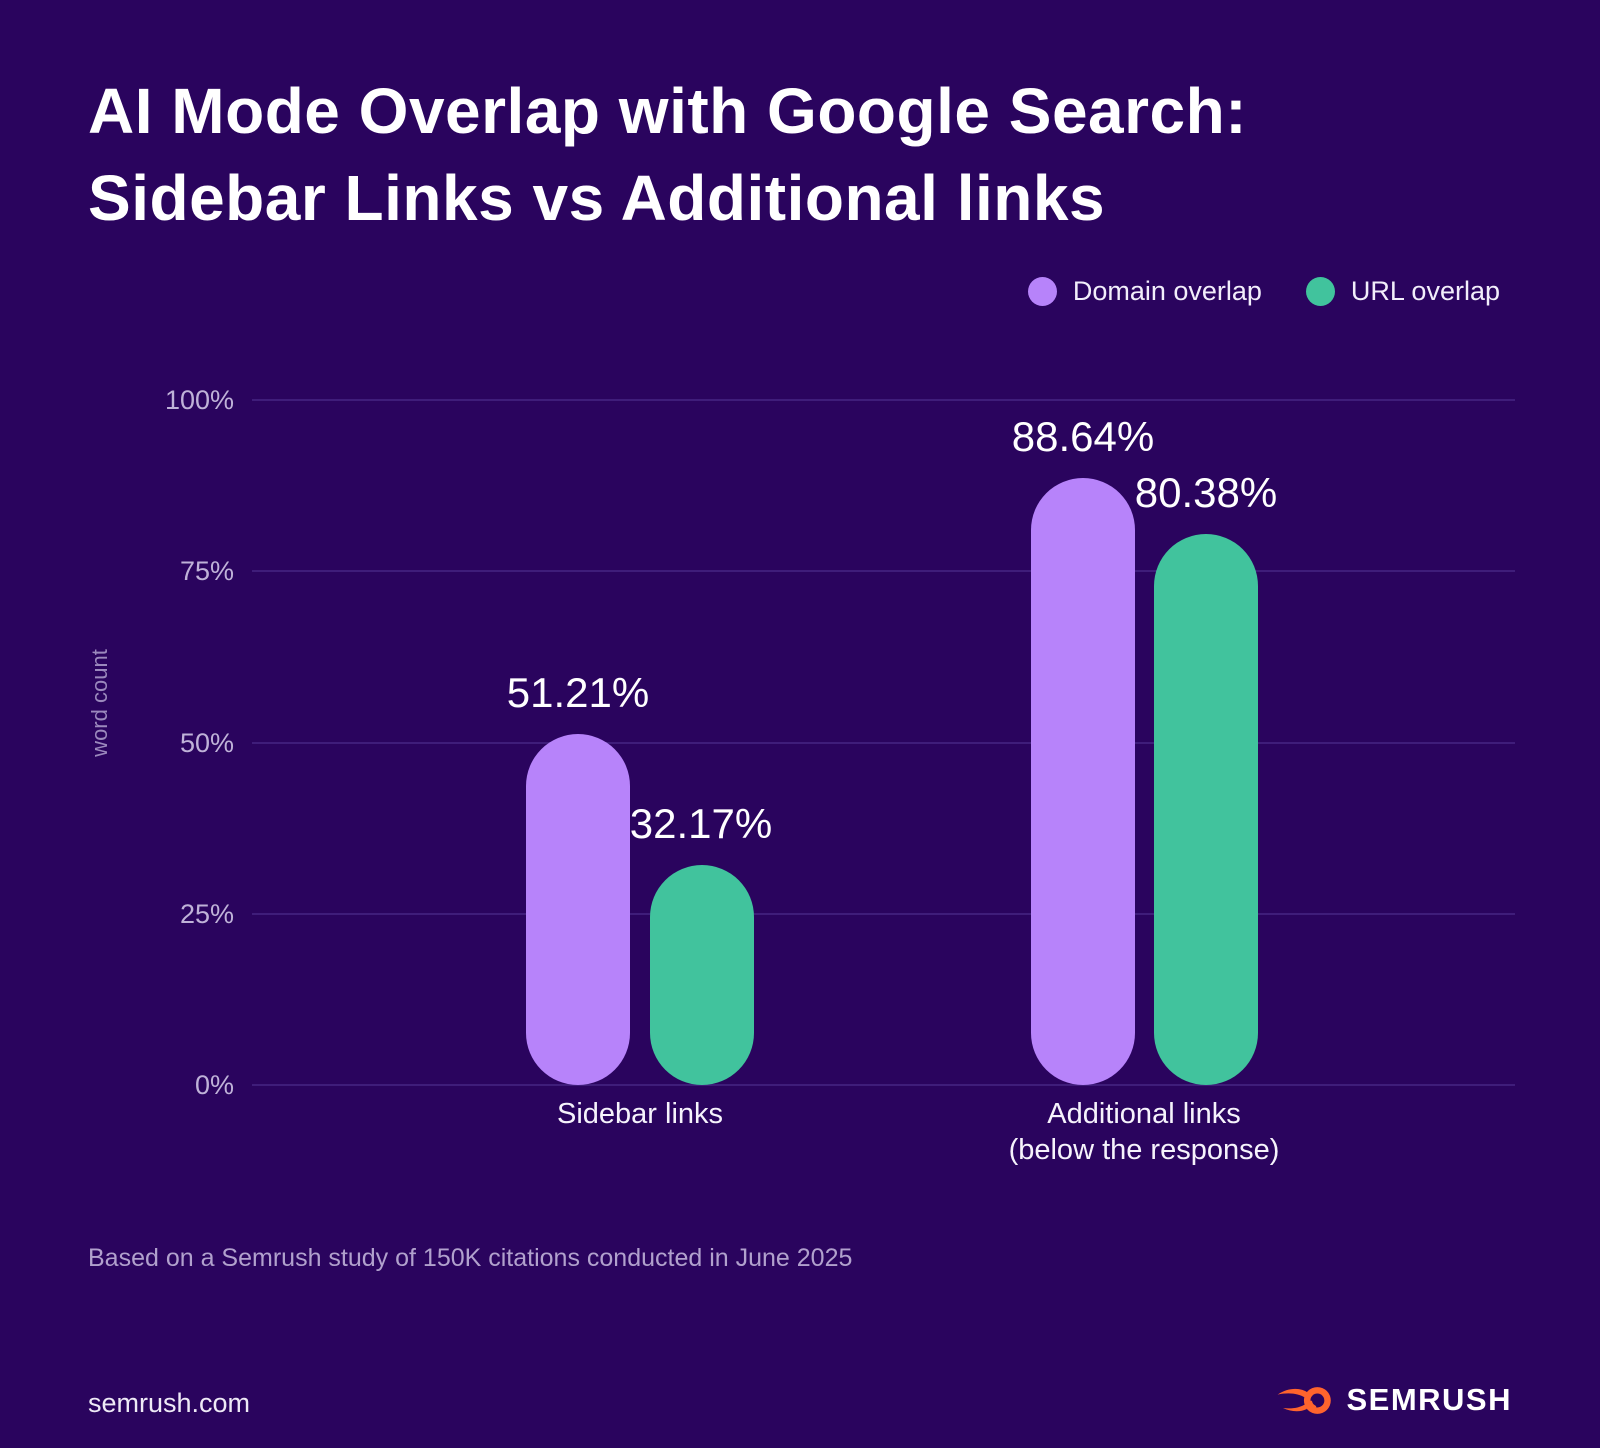 The image size is (1600, 1448). I want to click on category-label-sidebar-links-text: Sidebar links, so click(640, 1114).